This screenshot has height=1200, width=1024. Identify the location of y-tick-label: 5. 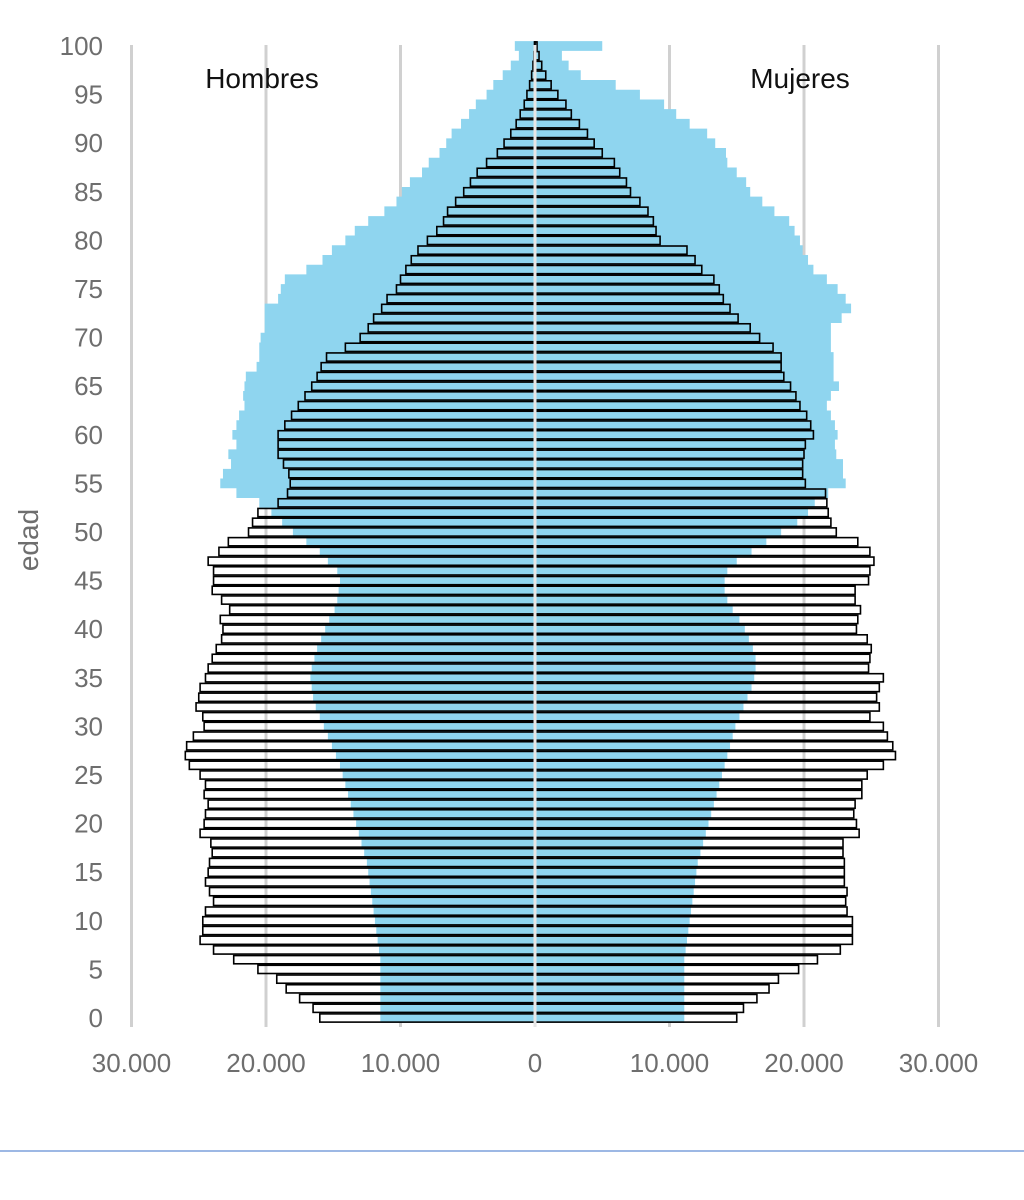
(96, 969).